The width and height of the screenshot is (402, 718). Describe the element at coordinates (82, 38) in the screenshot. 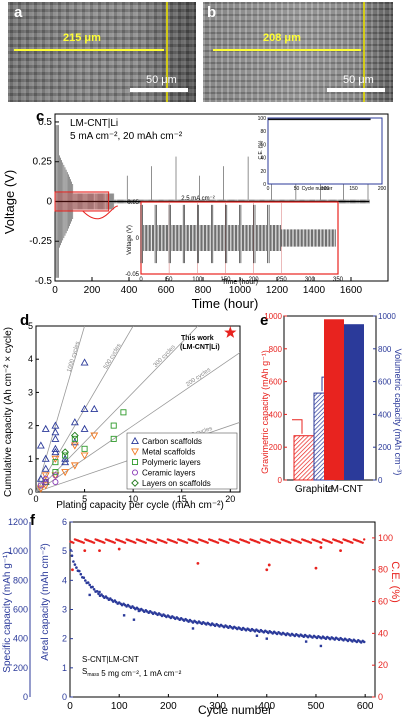

I see `dimension-label: 215 μm` at that location.